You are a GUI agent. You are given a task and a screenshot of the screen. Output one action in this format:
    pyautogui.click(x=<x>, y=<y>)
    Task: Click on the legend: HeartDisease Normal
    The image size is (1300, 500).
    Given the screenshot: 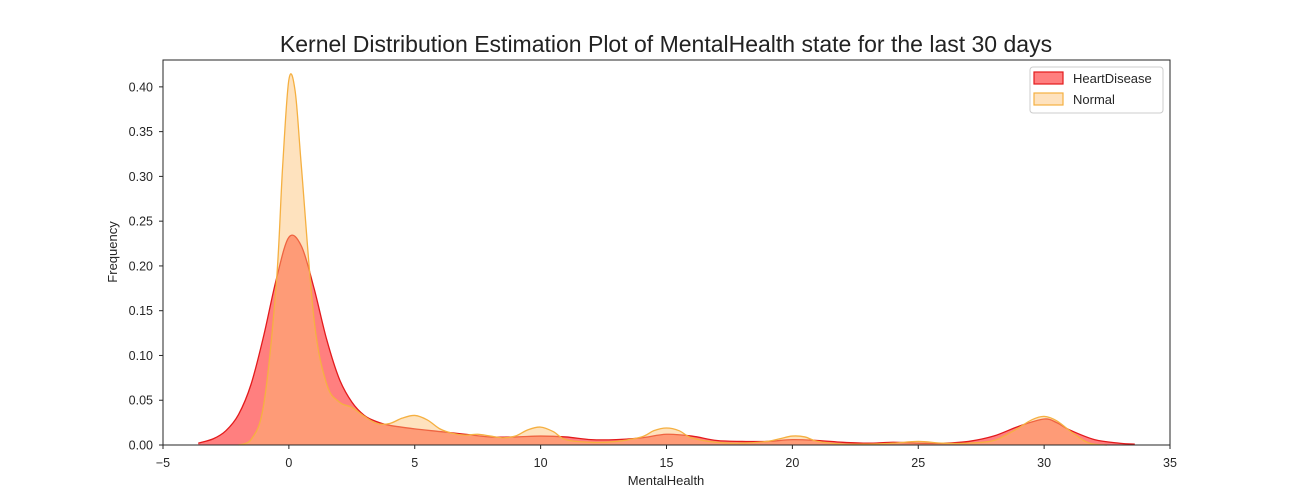 What is the action you would take?
    pyautogui.click(x=1096, y=90)
    